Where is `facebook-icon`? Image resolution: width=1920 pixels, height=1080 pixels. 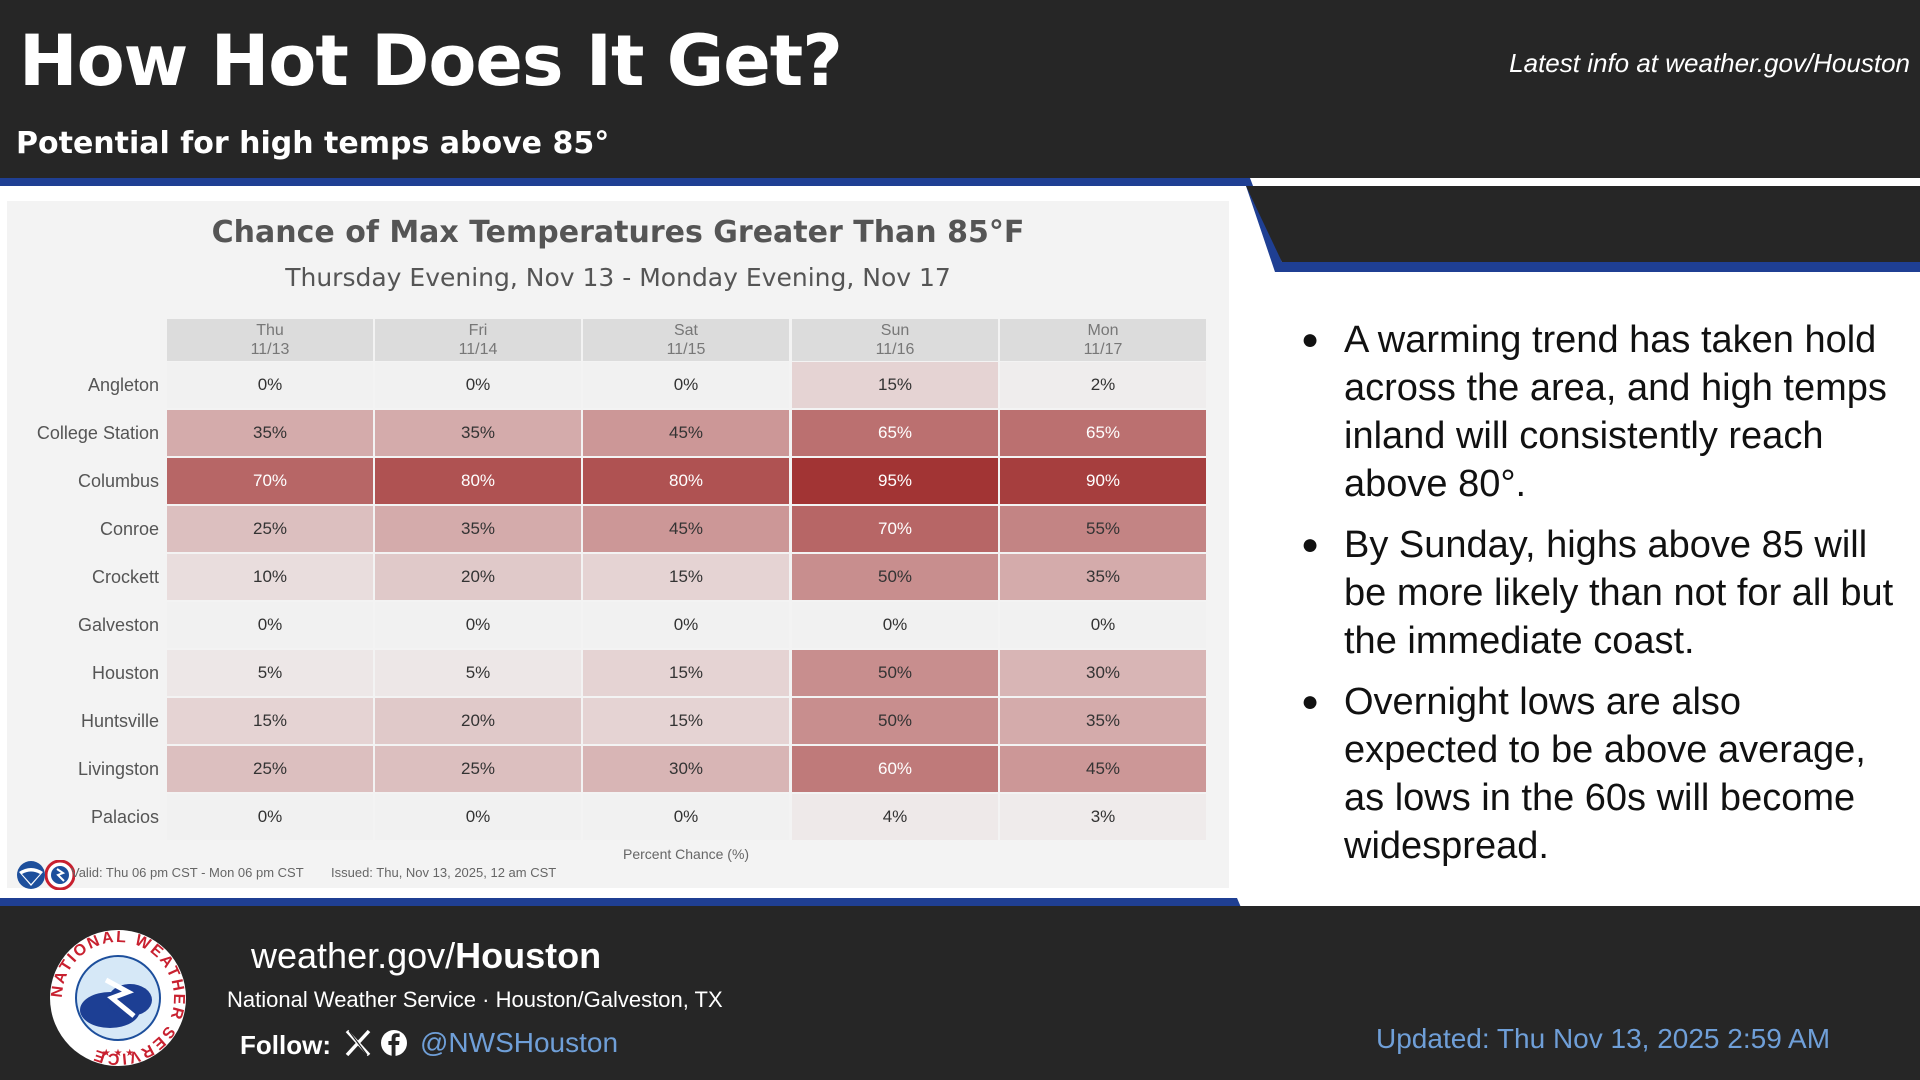
facebook-icon is located at coordinates (394, 1043).